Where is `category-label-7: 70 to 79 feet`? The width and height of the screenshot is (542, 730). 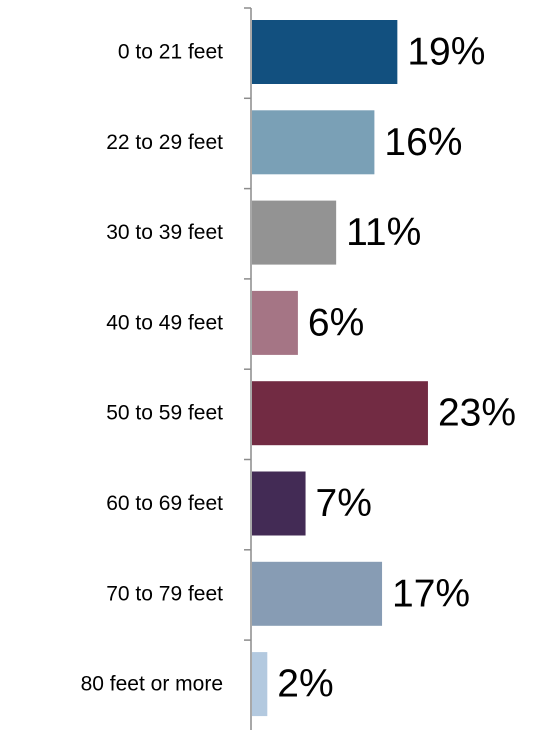 category-label-7: 70 to 79 feet is located at coordinates (164, 593).